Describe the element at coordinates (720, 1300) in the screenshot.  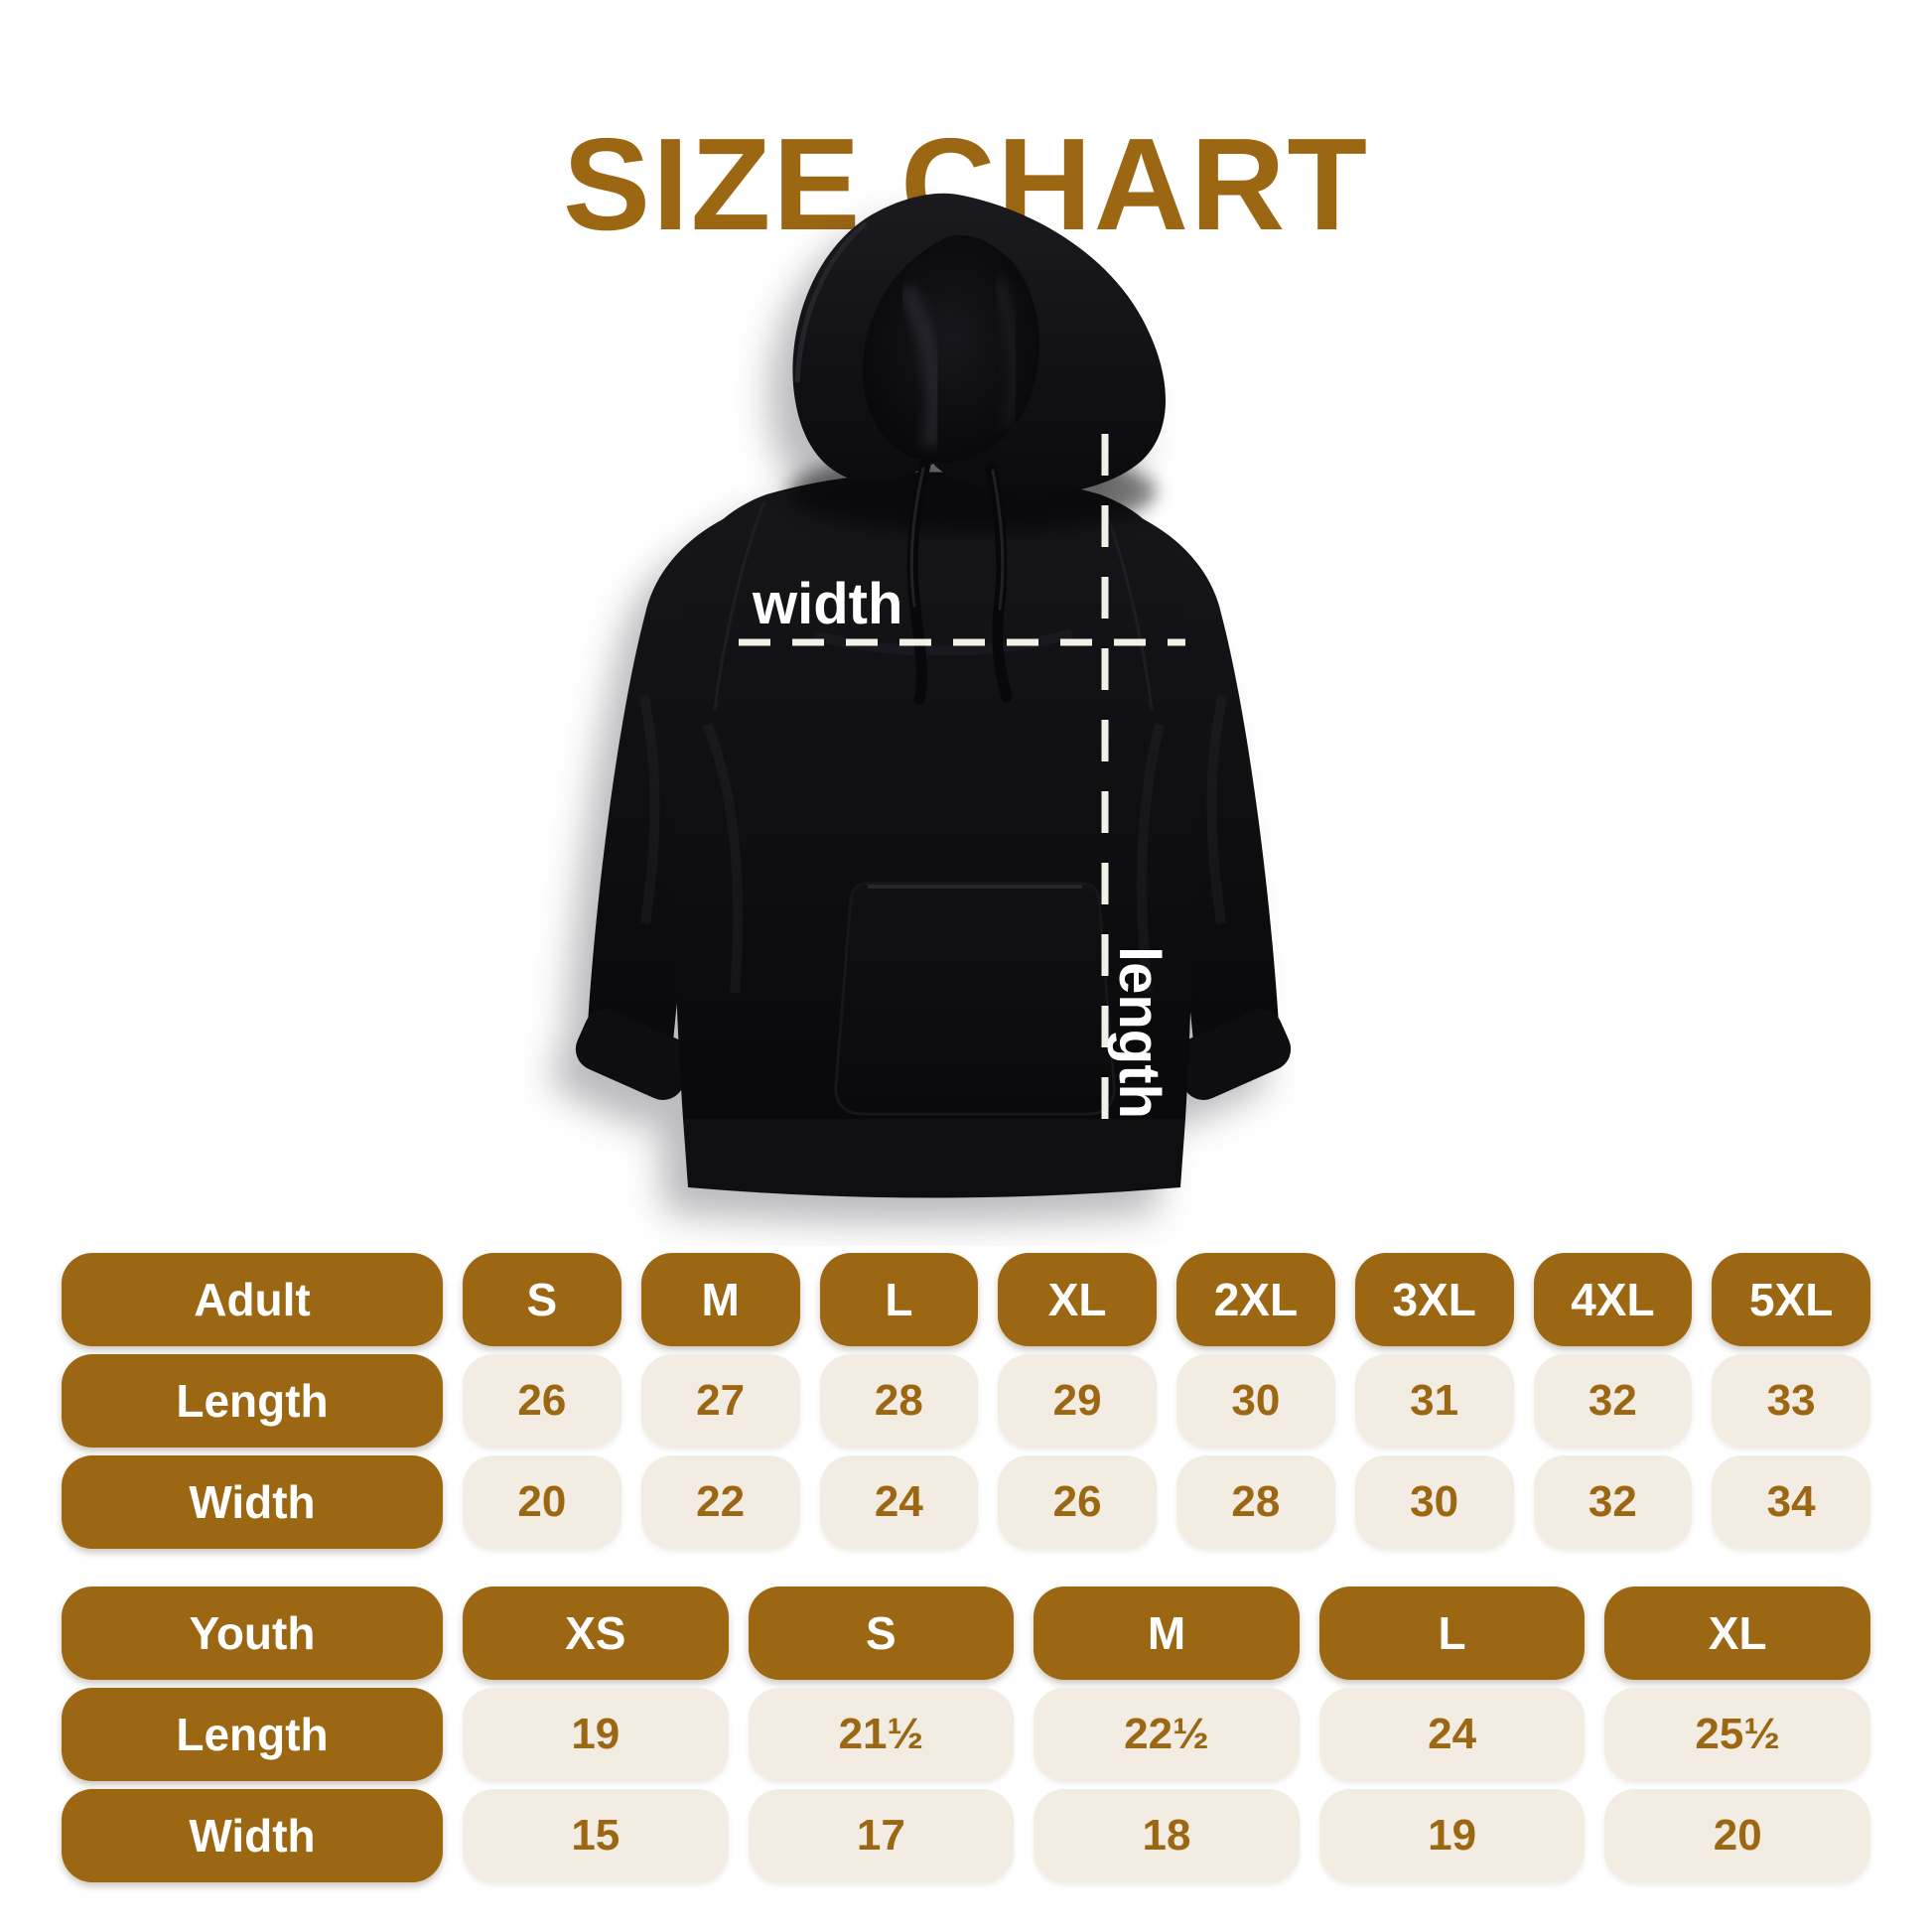
I see `adult-size-header-m: M` at that location.